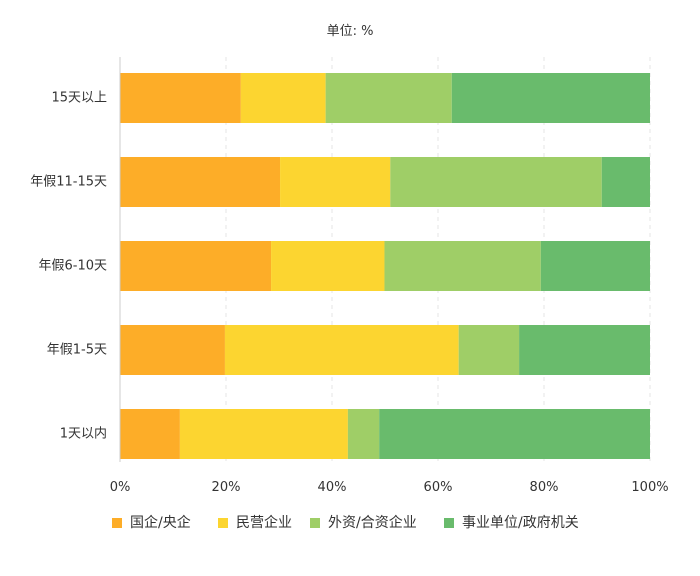 Image resolution: width=700 pixels, height=576 pixels. Describe the element at coordinates (79, 98) in the screenshot. I see `y-tick-label: 15天以上` at that location.